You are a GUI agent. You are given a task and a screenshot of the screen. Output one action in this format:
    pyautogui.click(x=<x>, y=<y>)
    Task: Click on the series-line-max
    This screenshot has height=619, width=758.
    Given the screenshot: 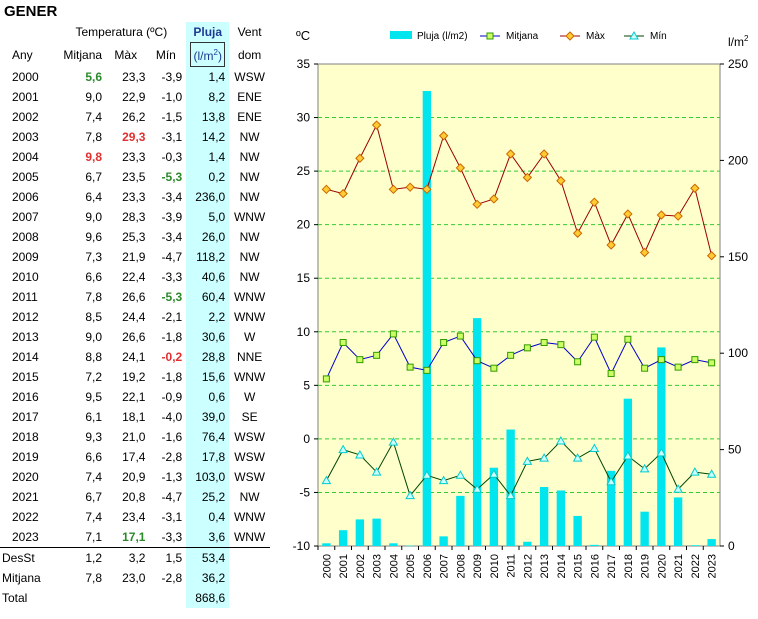 What is the action you would take?
    pyautogui.click(x=519, y=189)
    